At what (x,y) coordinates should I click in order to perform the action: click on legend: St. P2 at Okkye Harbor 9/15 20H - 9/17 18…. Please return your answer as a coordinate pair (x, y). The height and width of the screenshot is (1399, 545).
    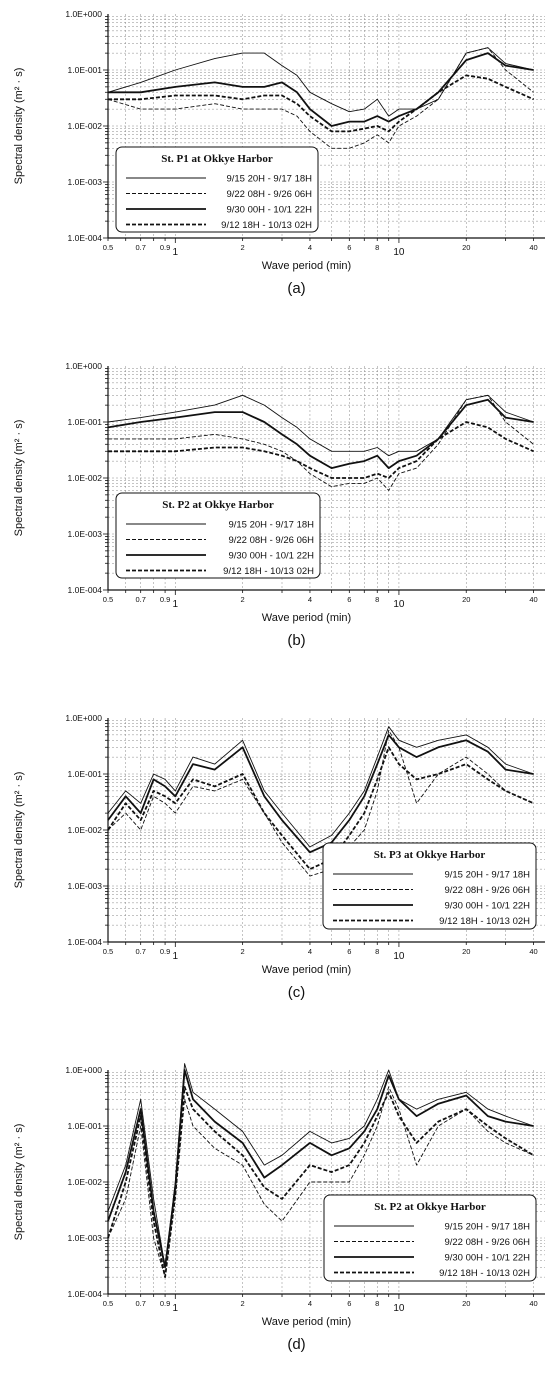
    Looking at the image, I should click on (430, 1238).